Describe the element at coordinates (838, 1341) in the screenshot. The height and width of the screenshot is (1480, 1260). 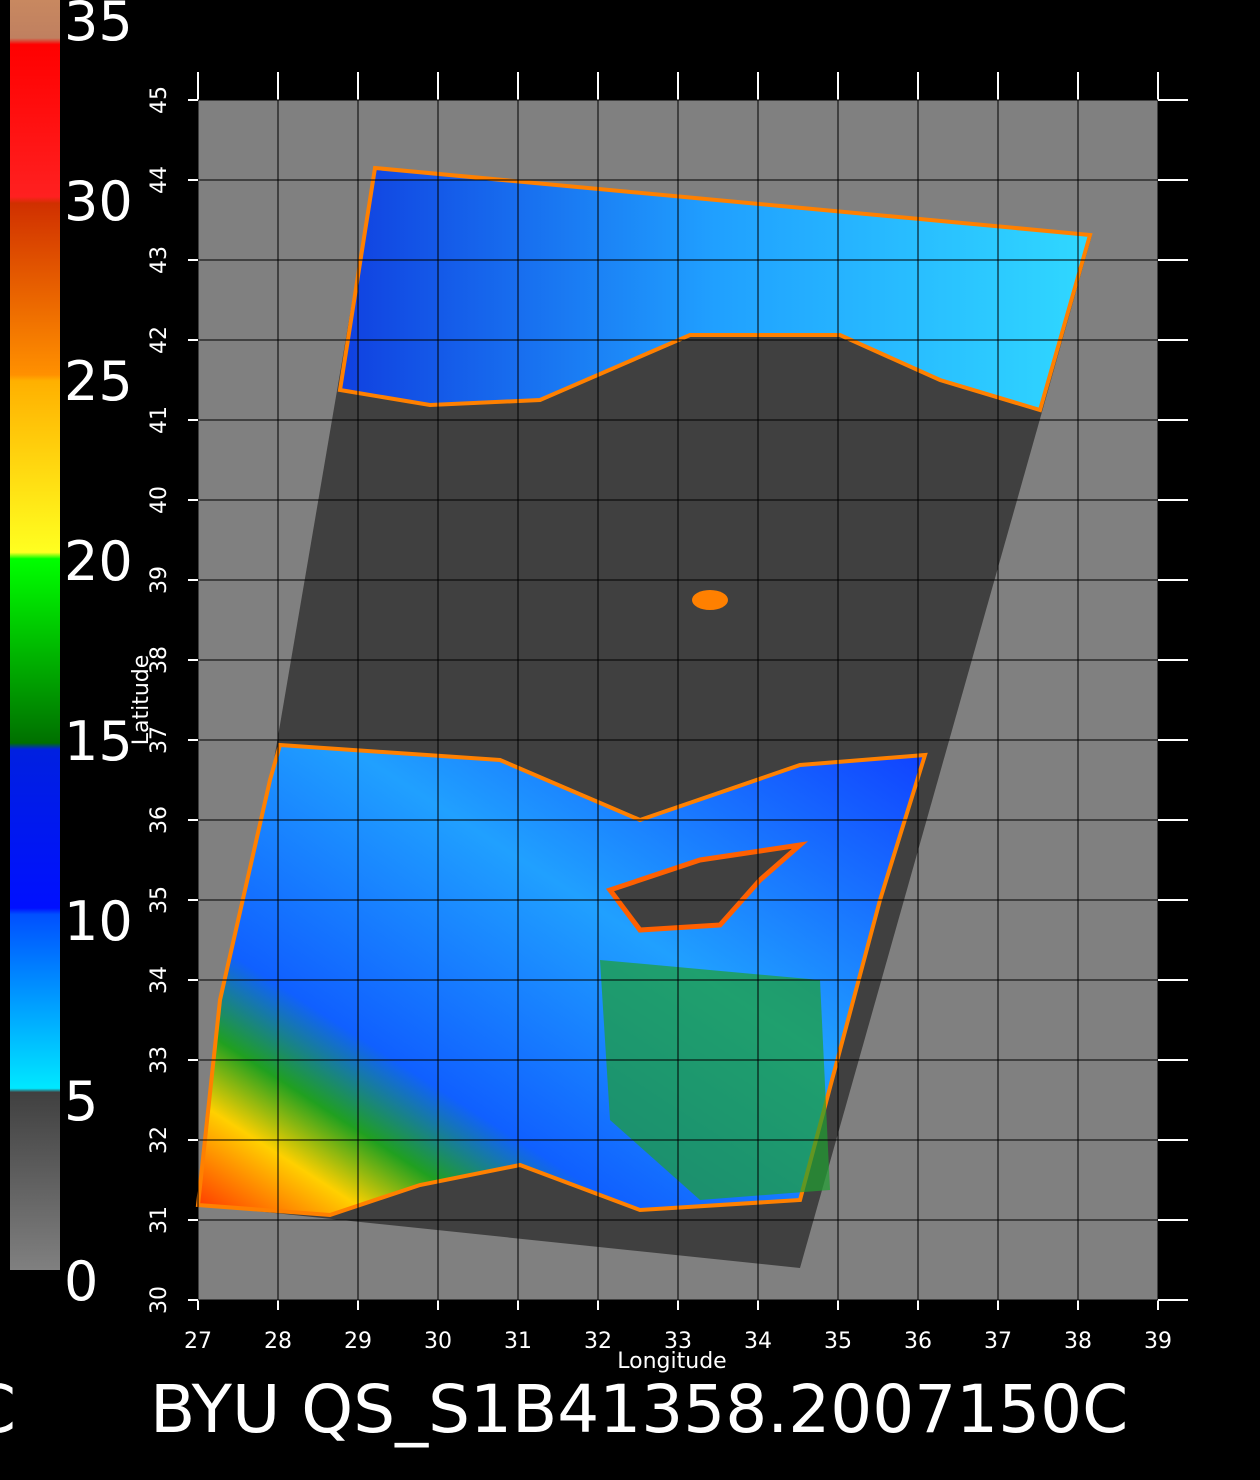
I see `x-tick-label: 35` at that location.